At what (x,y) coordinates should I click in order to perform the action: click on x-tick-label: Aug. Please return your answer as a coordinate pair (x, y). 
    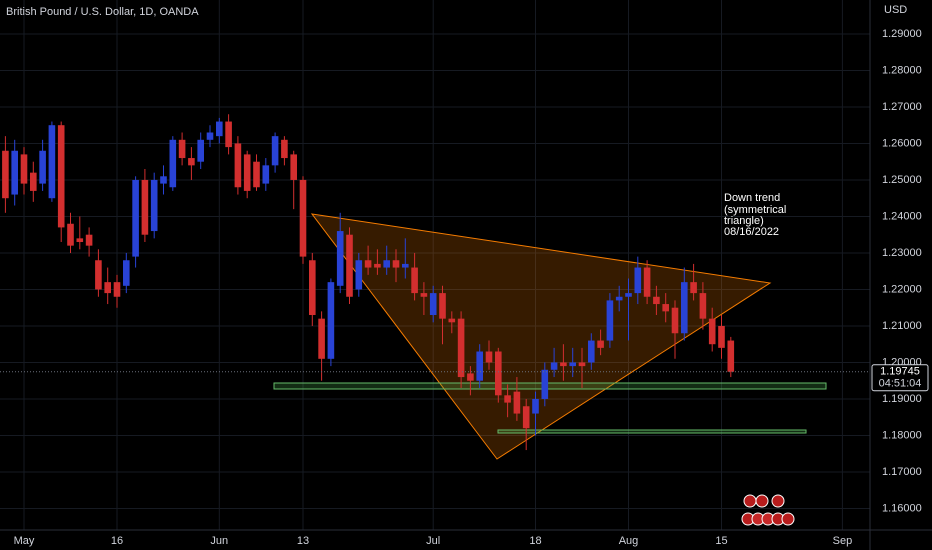
    Looking at the image, I should click on (629, 541).